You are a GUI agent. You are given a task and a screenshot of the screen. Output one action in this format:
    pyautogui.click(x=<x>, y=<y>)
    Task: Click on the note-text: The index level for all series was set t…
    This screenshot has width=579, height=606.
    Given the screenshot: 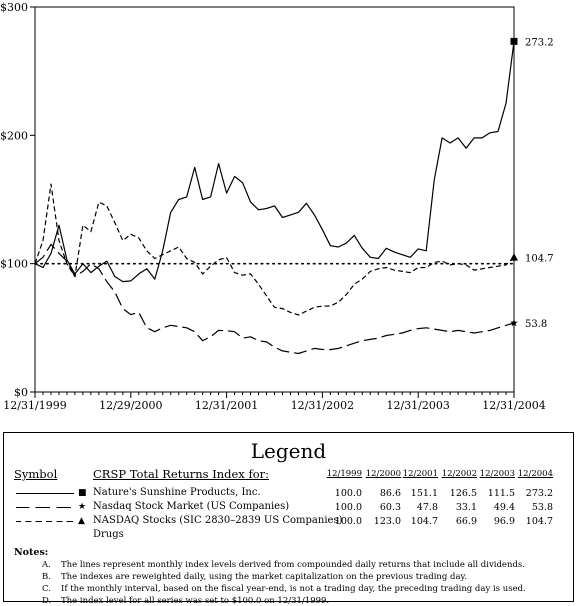 What is the action you would take?
    pyautogui.click(x=195, y=601)
    